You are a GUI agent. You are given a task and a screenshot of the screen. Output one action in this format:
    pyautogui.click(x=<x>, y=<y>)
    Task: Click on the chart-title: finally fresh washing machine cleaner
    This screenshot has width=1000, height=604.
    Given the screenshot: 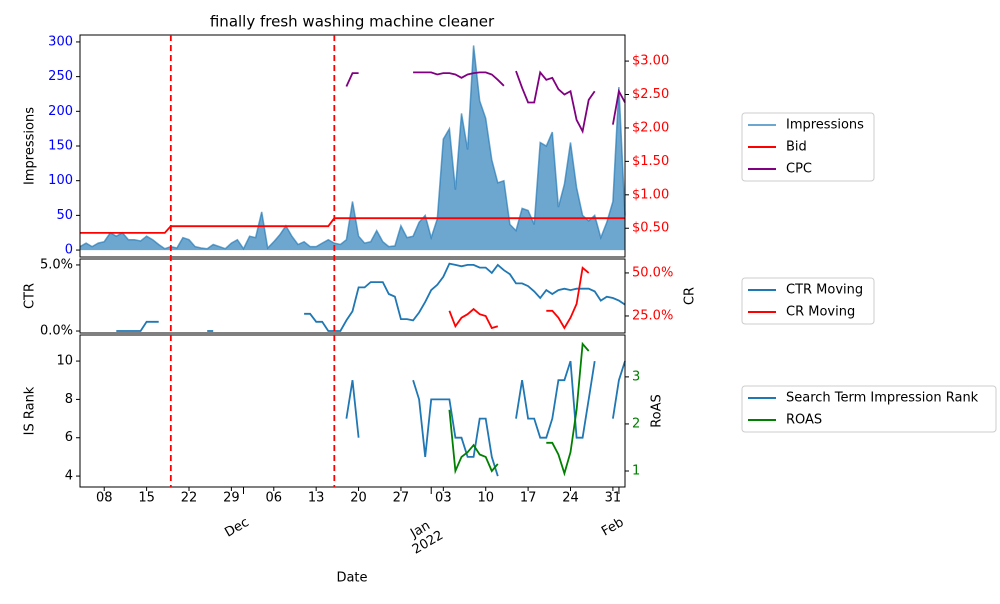 What is the action you would take?
    pyautogui.click(x=352, y=22)
    